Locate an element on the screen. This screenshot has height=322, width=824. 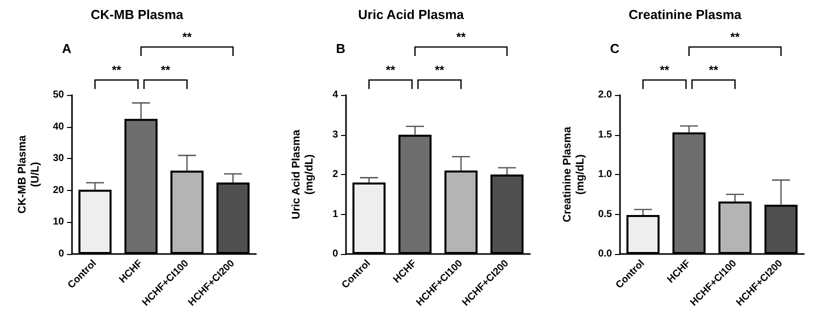
y-tick-label: 30 is located at coordinates (58, 158).